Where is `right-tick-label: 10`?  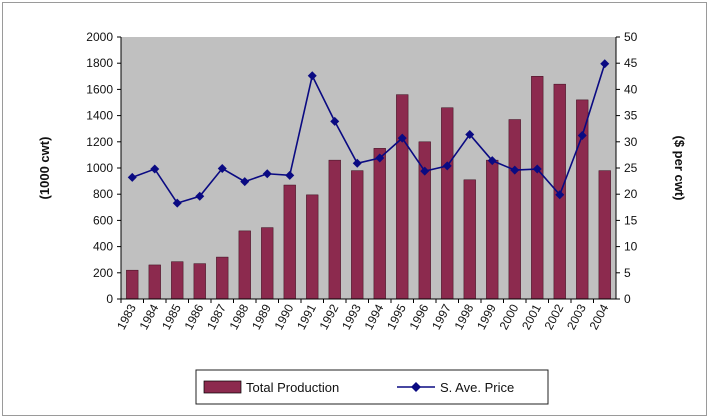
right-tick-label: 10 is located at coordinates (631, 247).